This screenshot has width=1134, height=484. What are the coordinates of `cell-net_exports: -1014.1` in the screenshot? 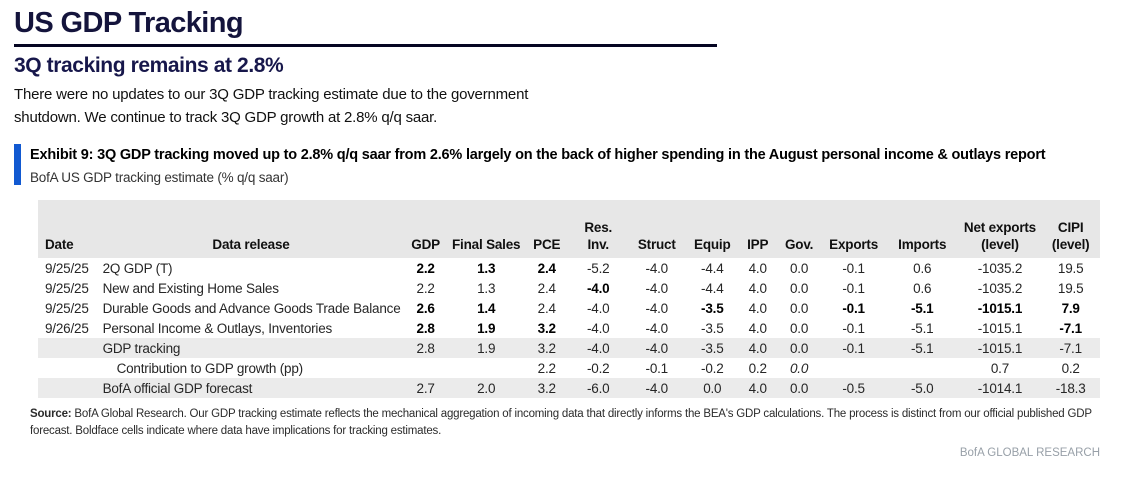 It's located at (1000, 388).